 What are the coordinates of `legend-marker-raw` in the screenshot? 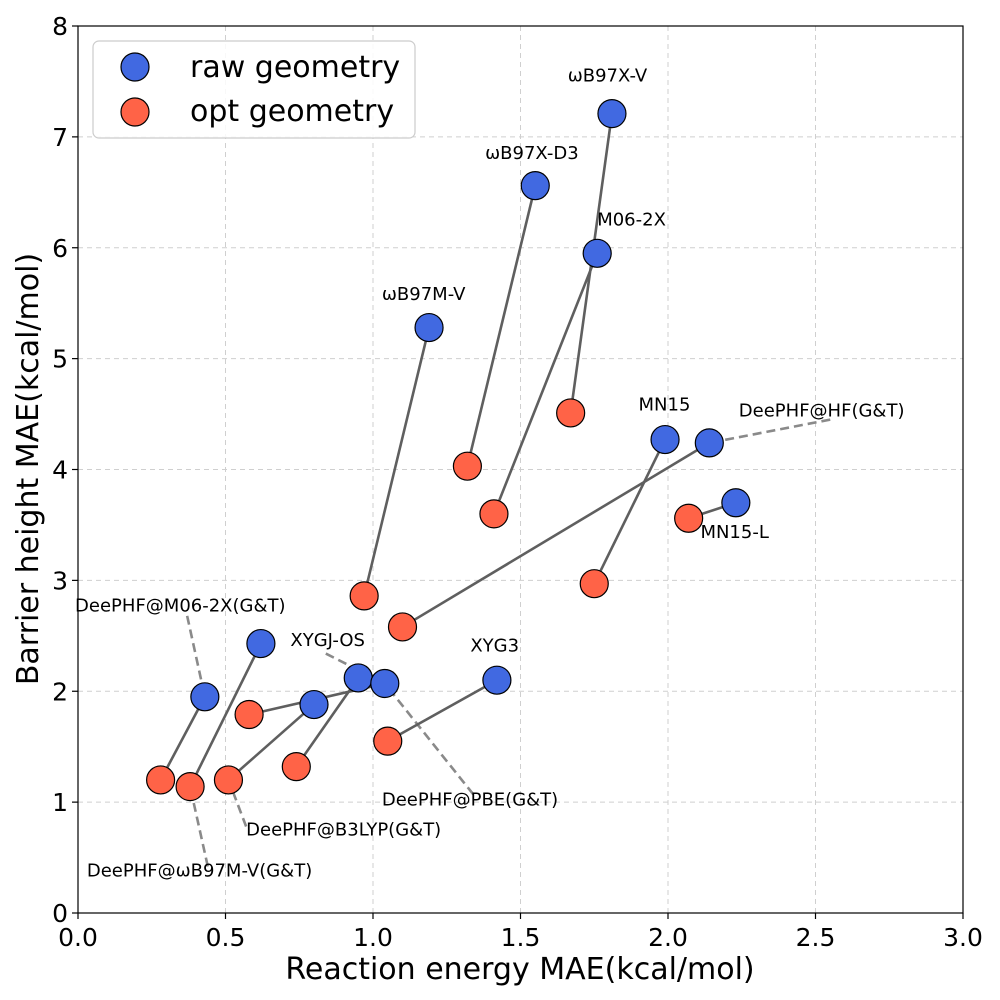 It's located at (135, 67).